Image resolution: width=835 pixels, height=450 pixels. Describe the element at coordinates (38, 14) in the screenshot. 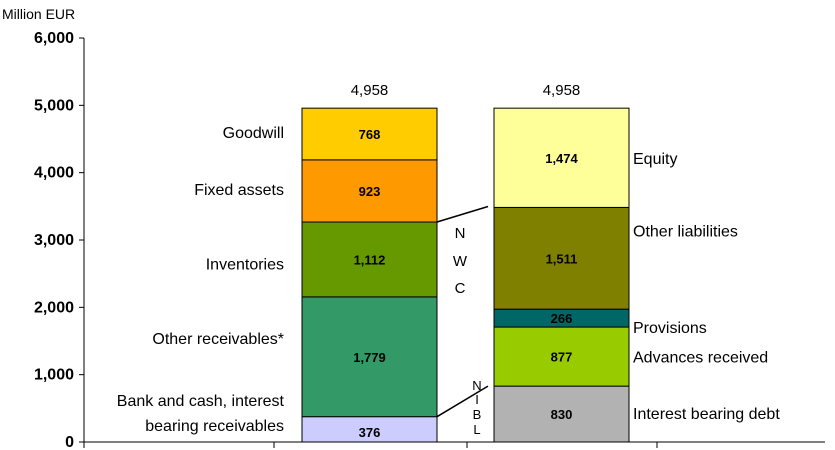

I see `unit-label: Million EUR` at that location.